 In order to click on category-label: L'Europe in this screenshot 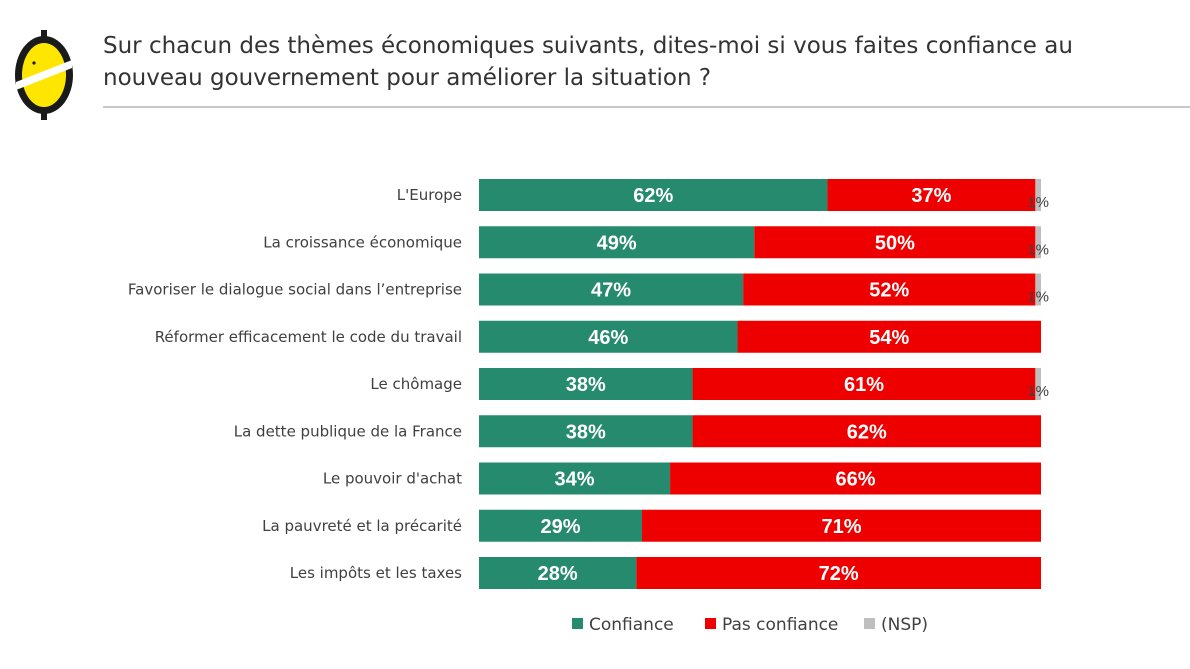, I will do `click(429, 195)`.